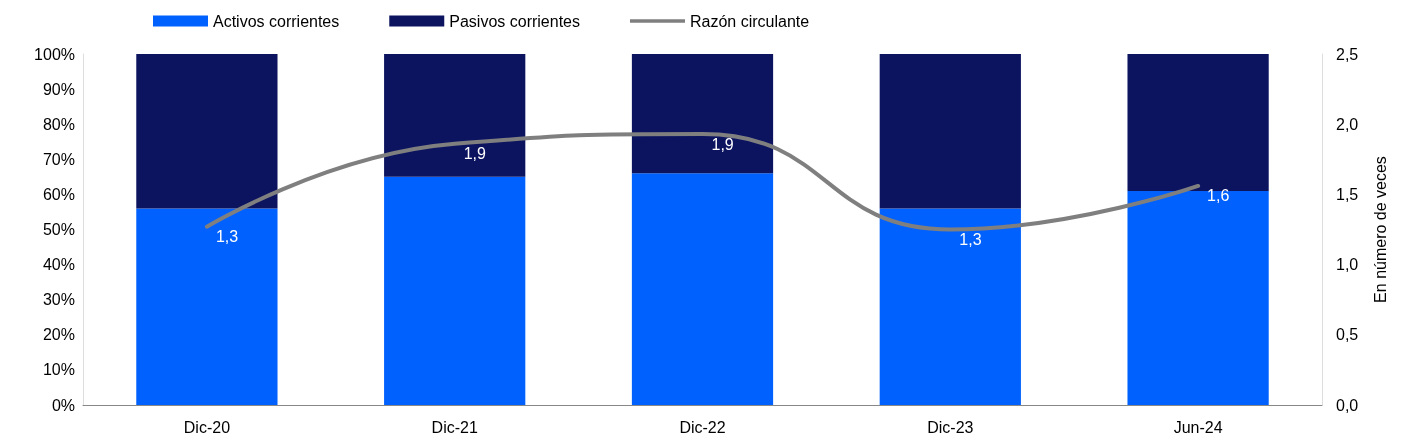  I want to click on x-tick-label: Jun-24, so click(1198, 427).